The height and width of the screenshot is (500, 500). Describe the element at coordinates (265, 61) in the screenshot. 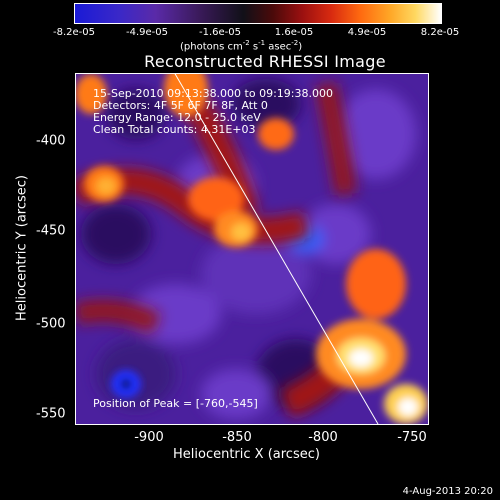

I see `plot-title: Reconstructed RHESSI Image` at that location.